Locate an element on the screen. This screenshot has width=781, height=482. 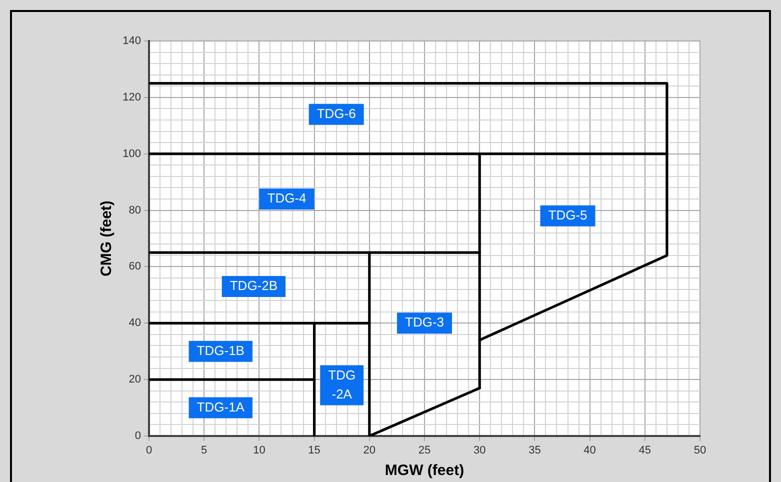
annotation: TDG-6 is located at coordinates (336, 113).